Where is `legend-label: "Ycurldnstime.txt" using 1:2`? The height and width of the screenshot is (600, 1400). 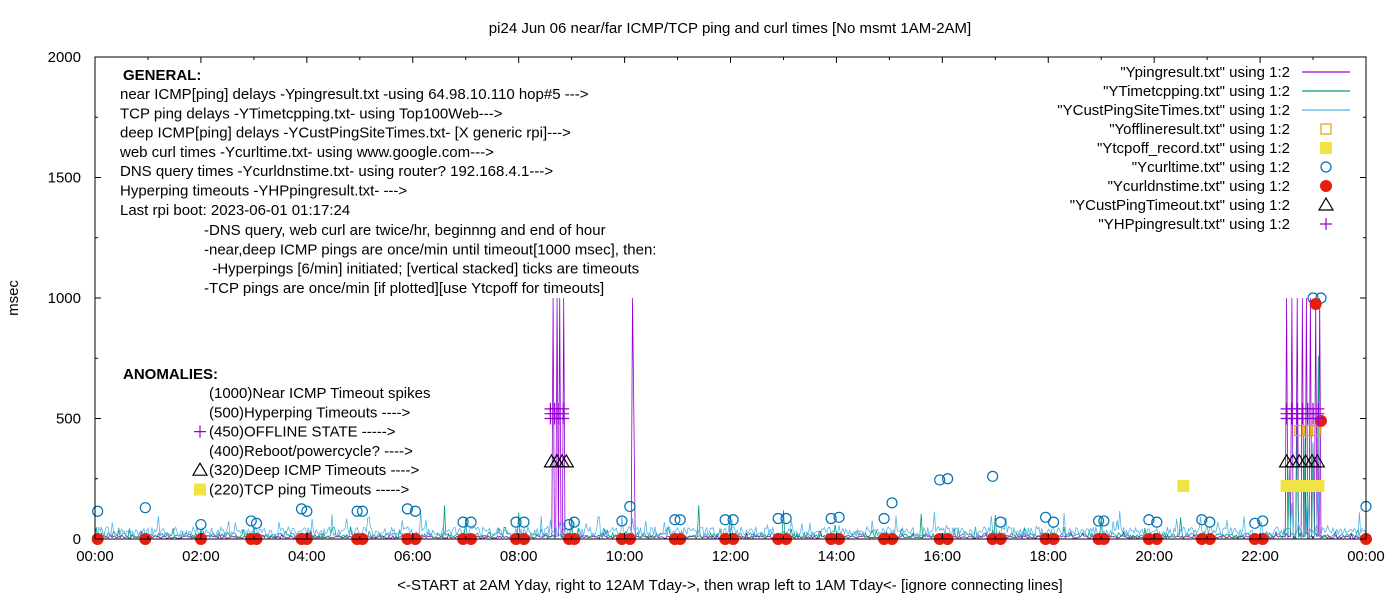 legend-label: "Ycurldnstime.txt" using 1:2 is located at coordinates (1199, 186).